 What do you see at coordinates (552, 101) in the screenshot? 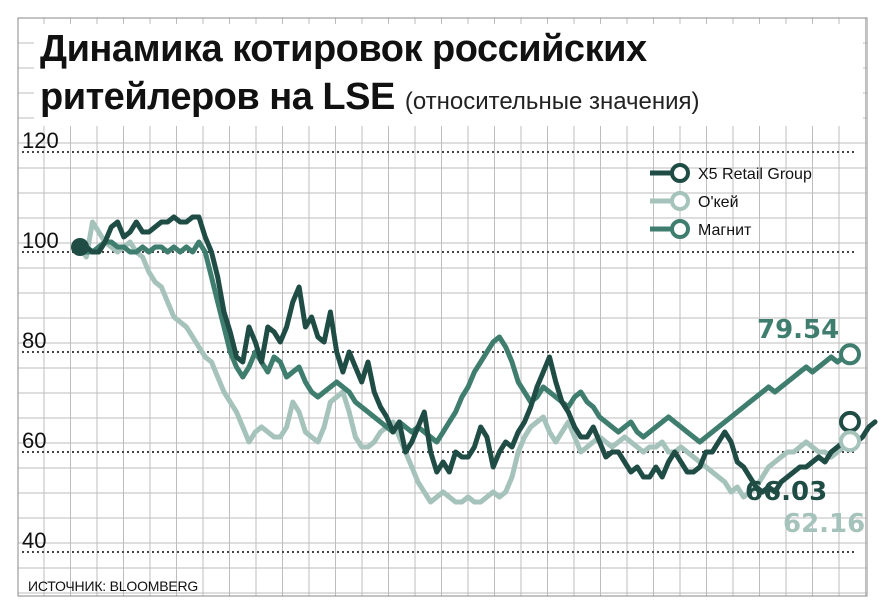
I see `chart-subtitle: (относительные значения)` at bounding box center [552, 101].